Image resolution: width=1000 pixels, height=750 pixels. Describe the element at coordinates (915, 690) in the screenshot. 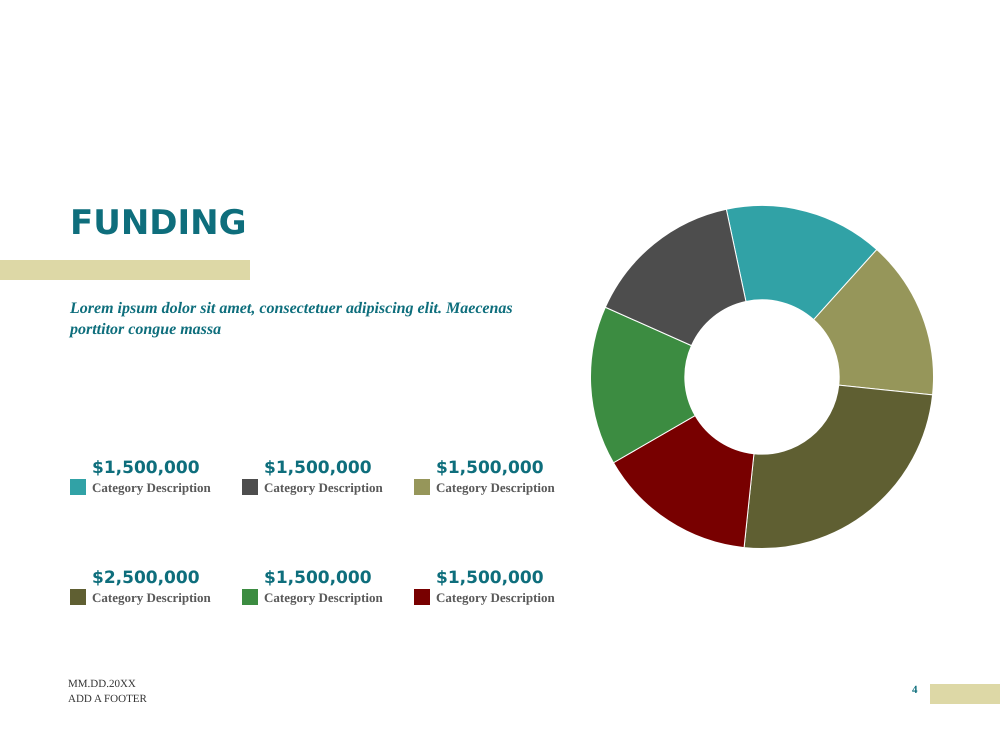

I see `text: 4` at that location.